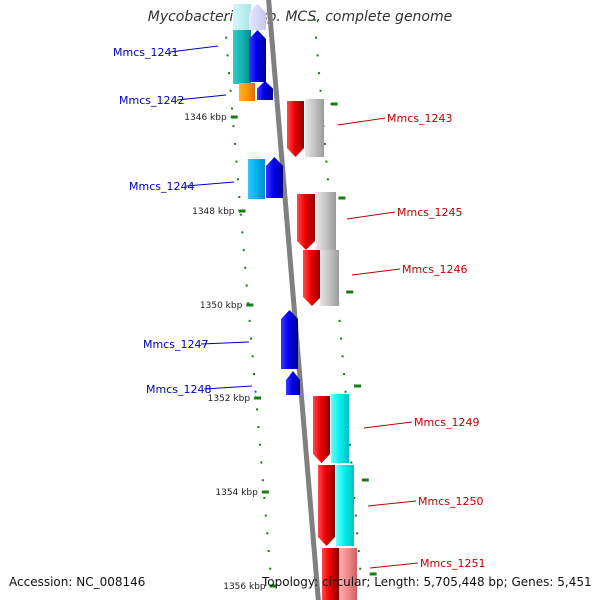 This screenshot has width=600, height=600. Describe the element at coordinates (221, 306) in the screenshot. I see `ruler-label: 1350 kbp` at that location.